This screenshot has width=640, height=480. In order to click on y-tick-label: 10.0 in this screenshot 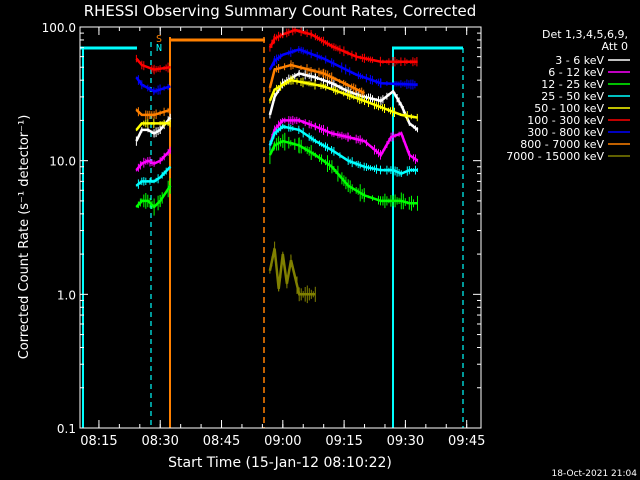, I will do `click(62, 162)`.